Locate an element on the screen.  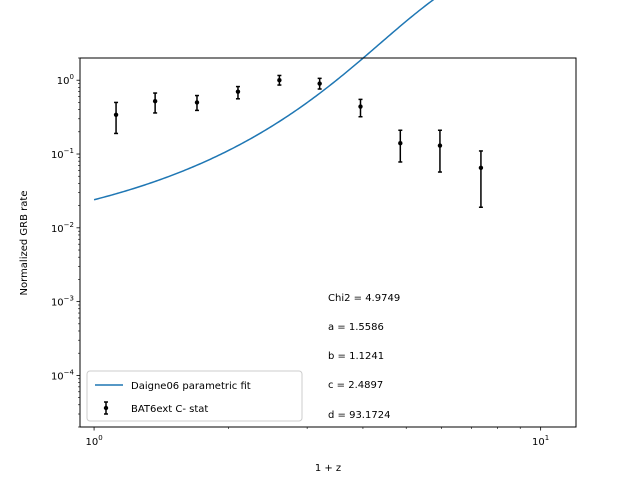
annotation-b: b = 1.1241 is located at coordinates (356, 356).